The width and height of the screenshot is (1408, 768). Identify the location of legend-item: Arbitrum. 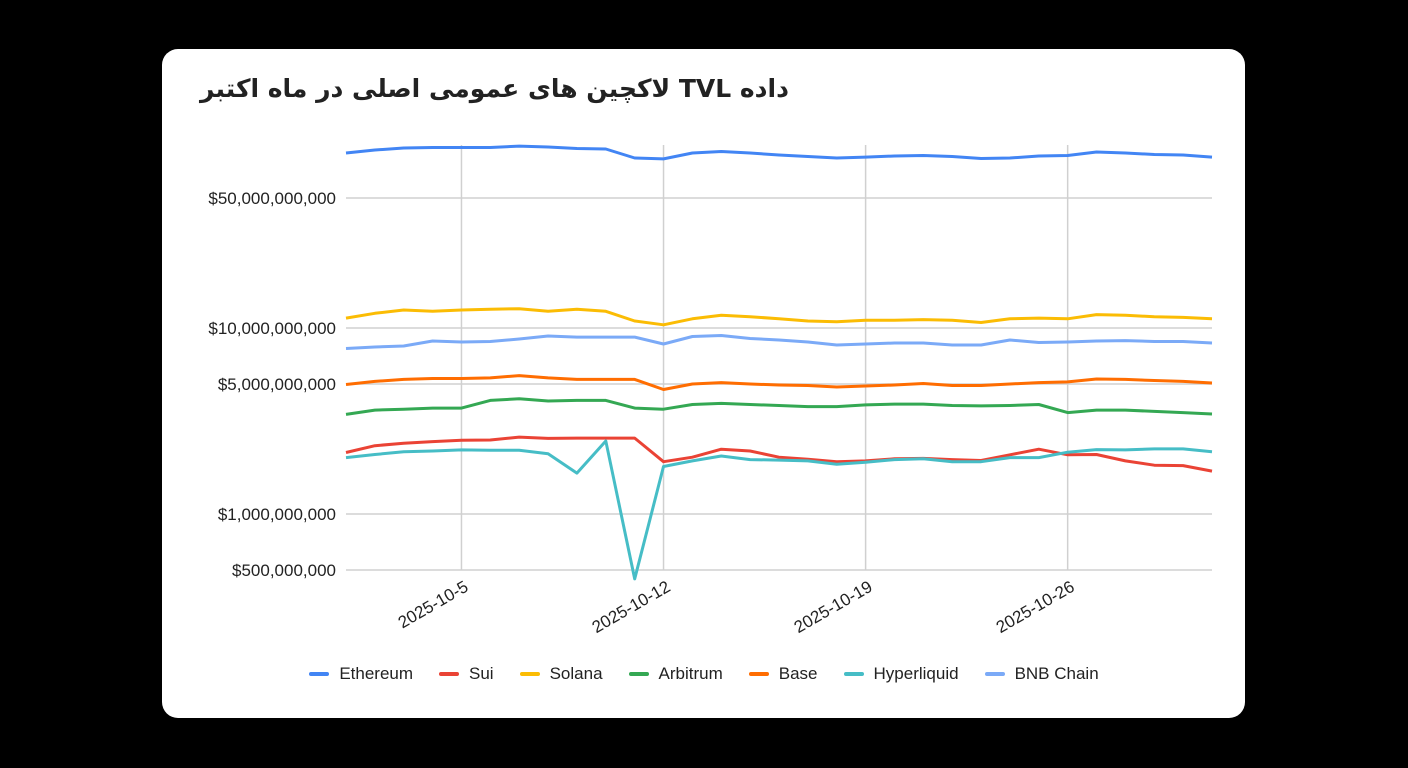
(675, 674).